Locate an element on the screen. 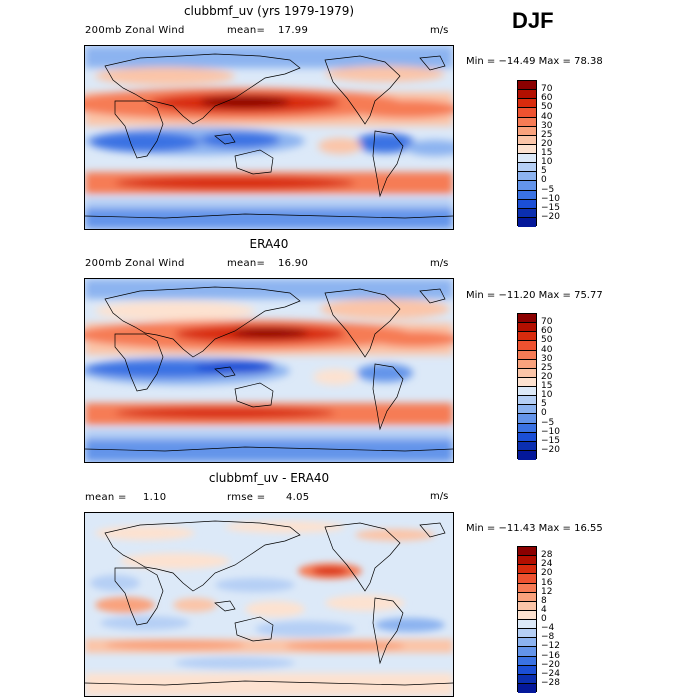 Image resolution: width=700 pixels, height=700 pixels. panel-1-mean-label: mean= is located at coordinates (246, 30).